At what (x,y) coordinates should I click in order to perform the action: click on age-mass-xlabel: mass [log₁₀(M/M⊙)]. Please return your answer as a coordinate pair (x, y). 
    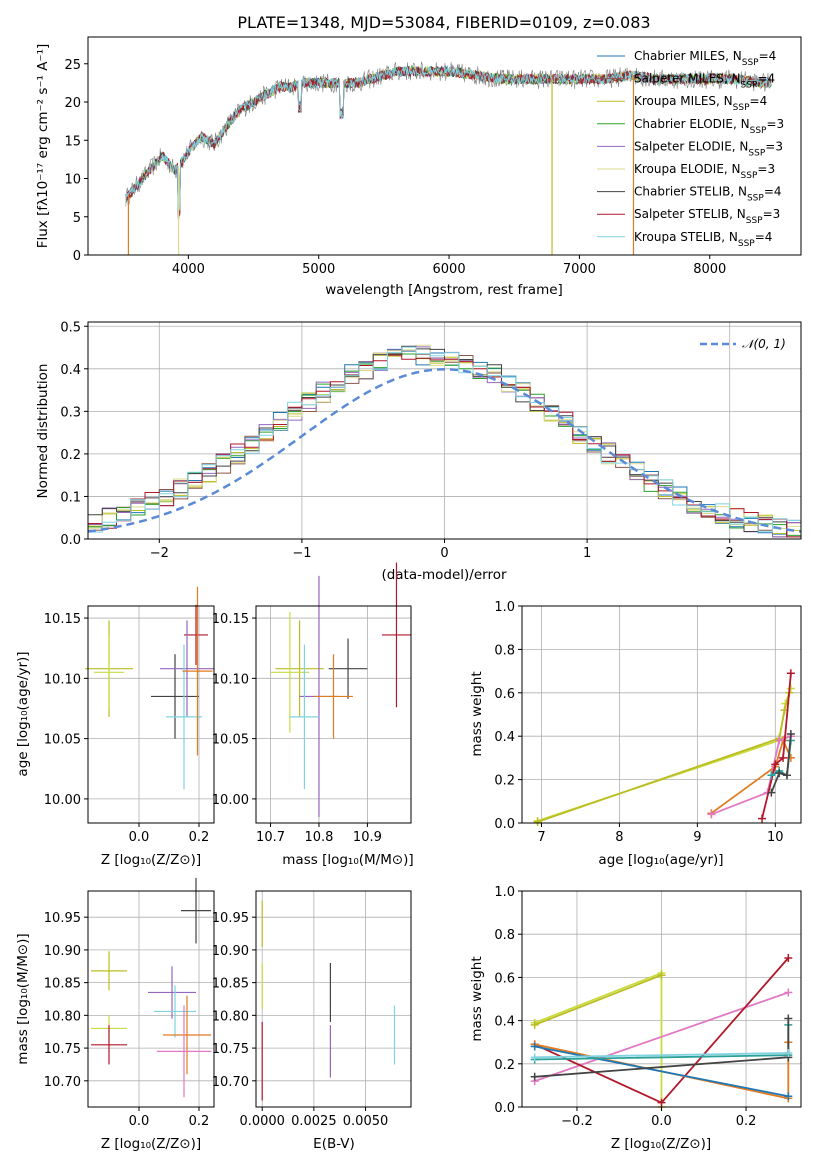
    Looking at the image, I should click on (347, 860).